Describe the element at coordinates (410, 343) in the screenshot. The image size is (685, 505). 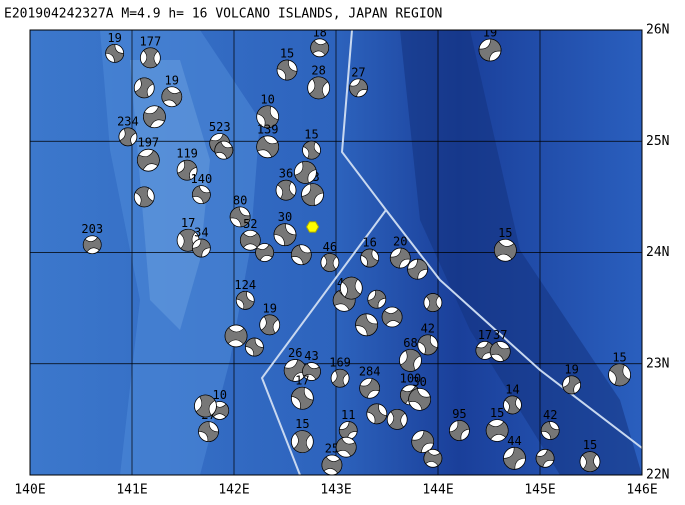
I see `depth-label: 68` at that location.